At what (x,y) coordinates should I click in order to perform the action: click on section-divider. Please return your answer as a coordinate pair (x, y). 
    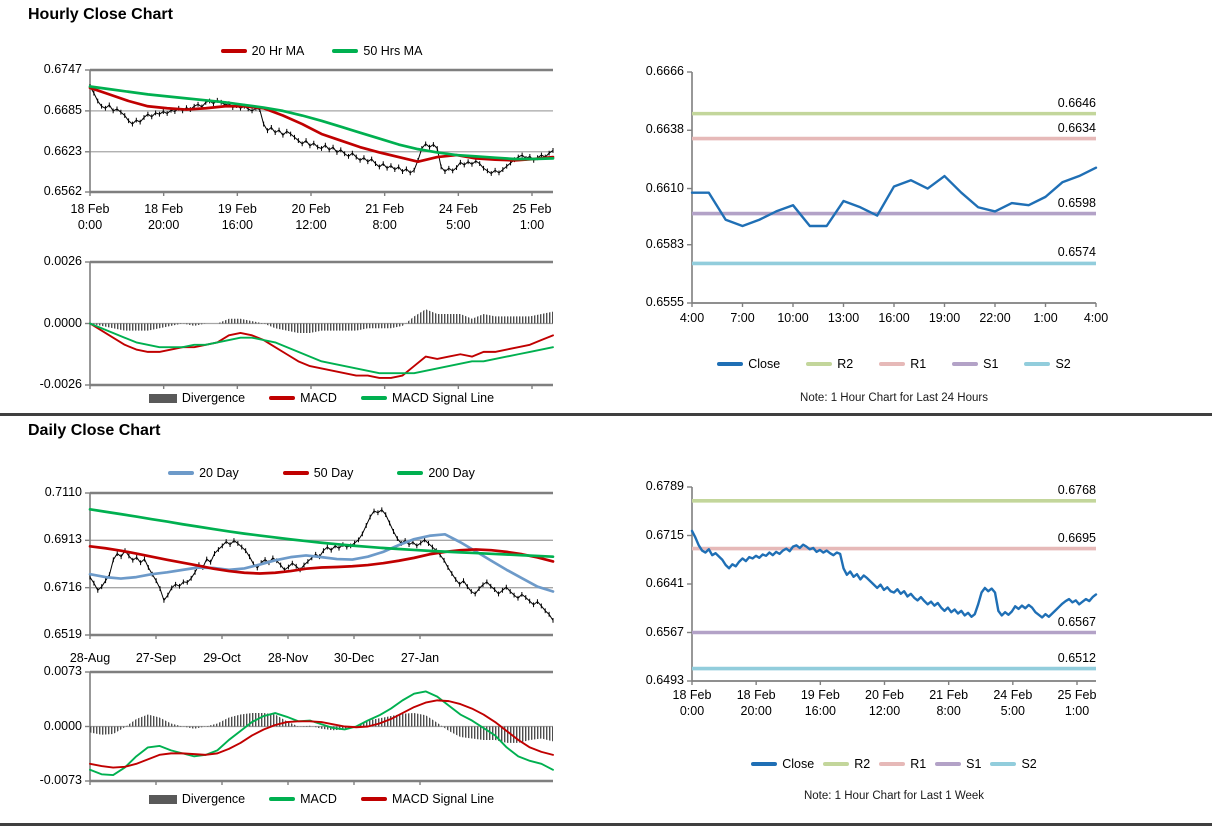
    Looking at the image, I should click on (606, 414).